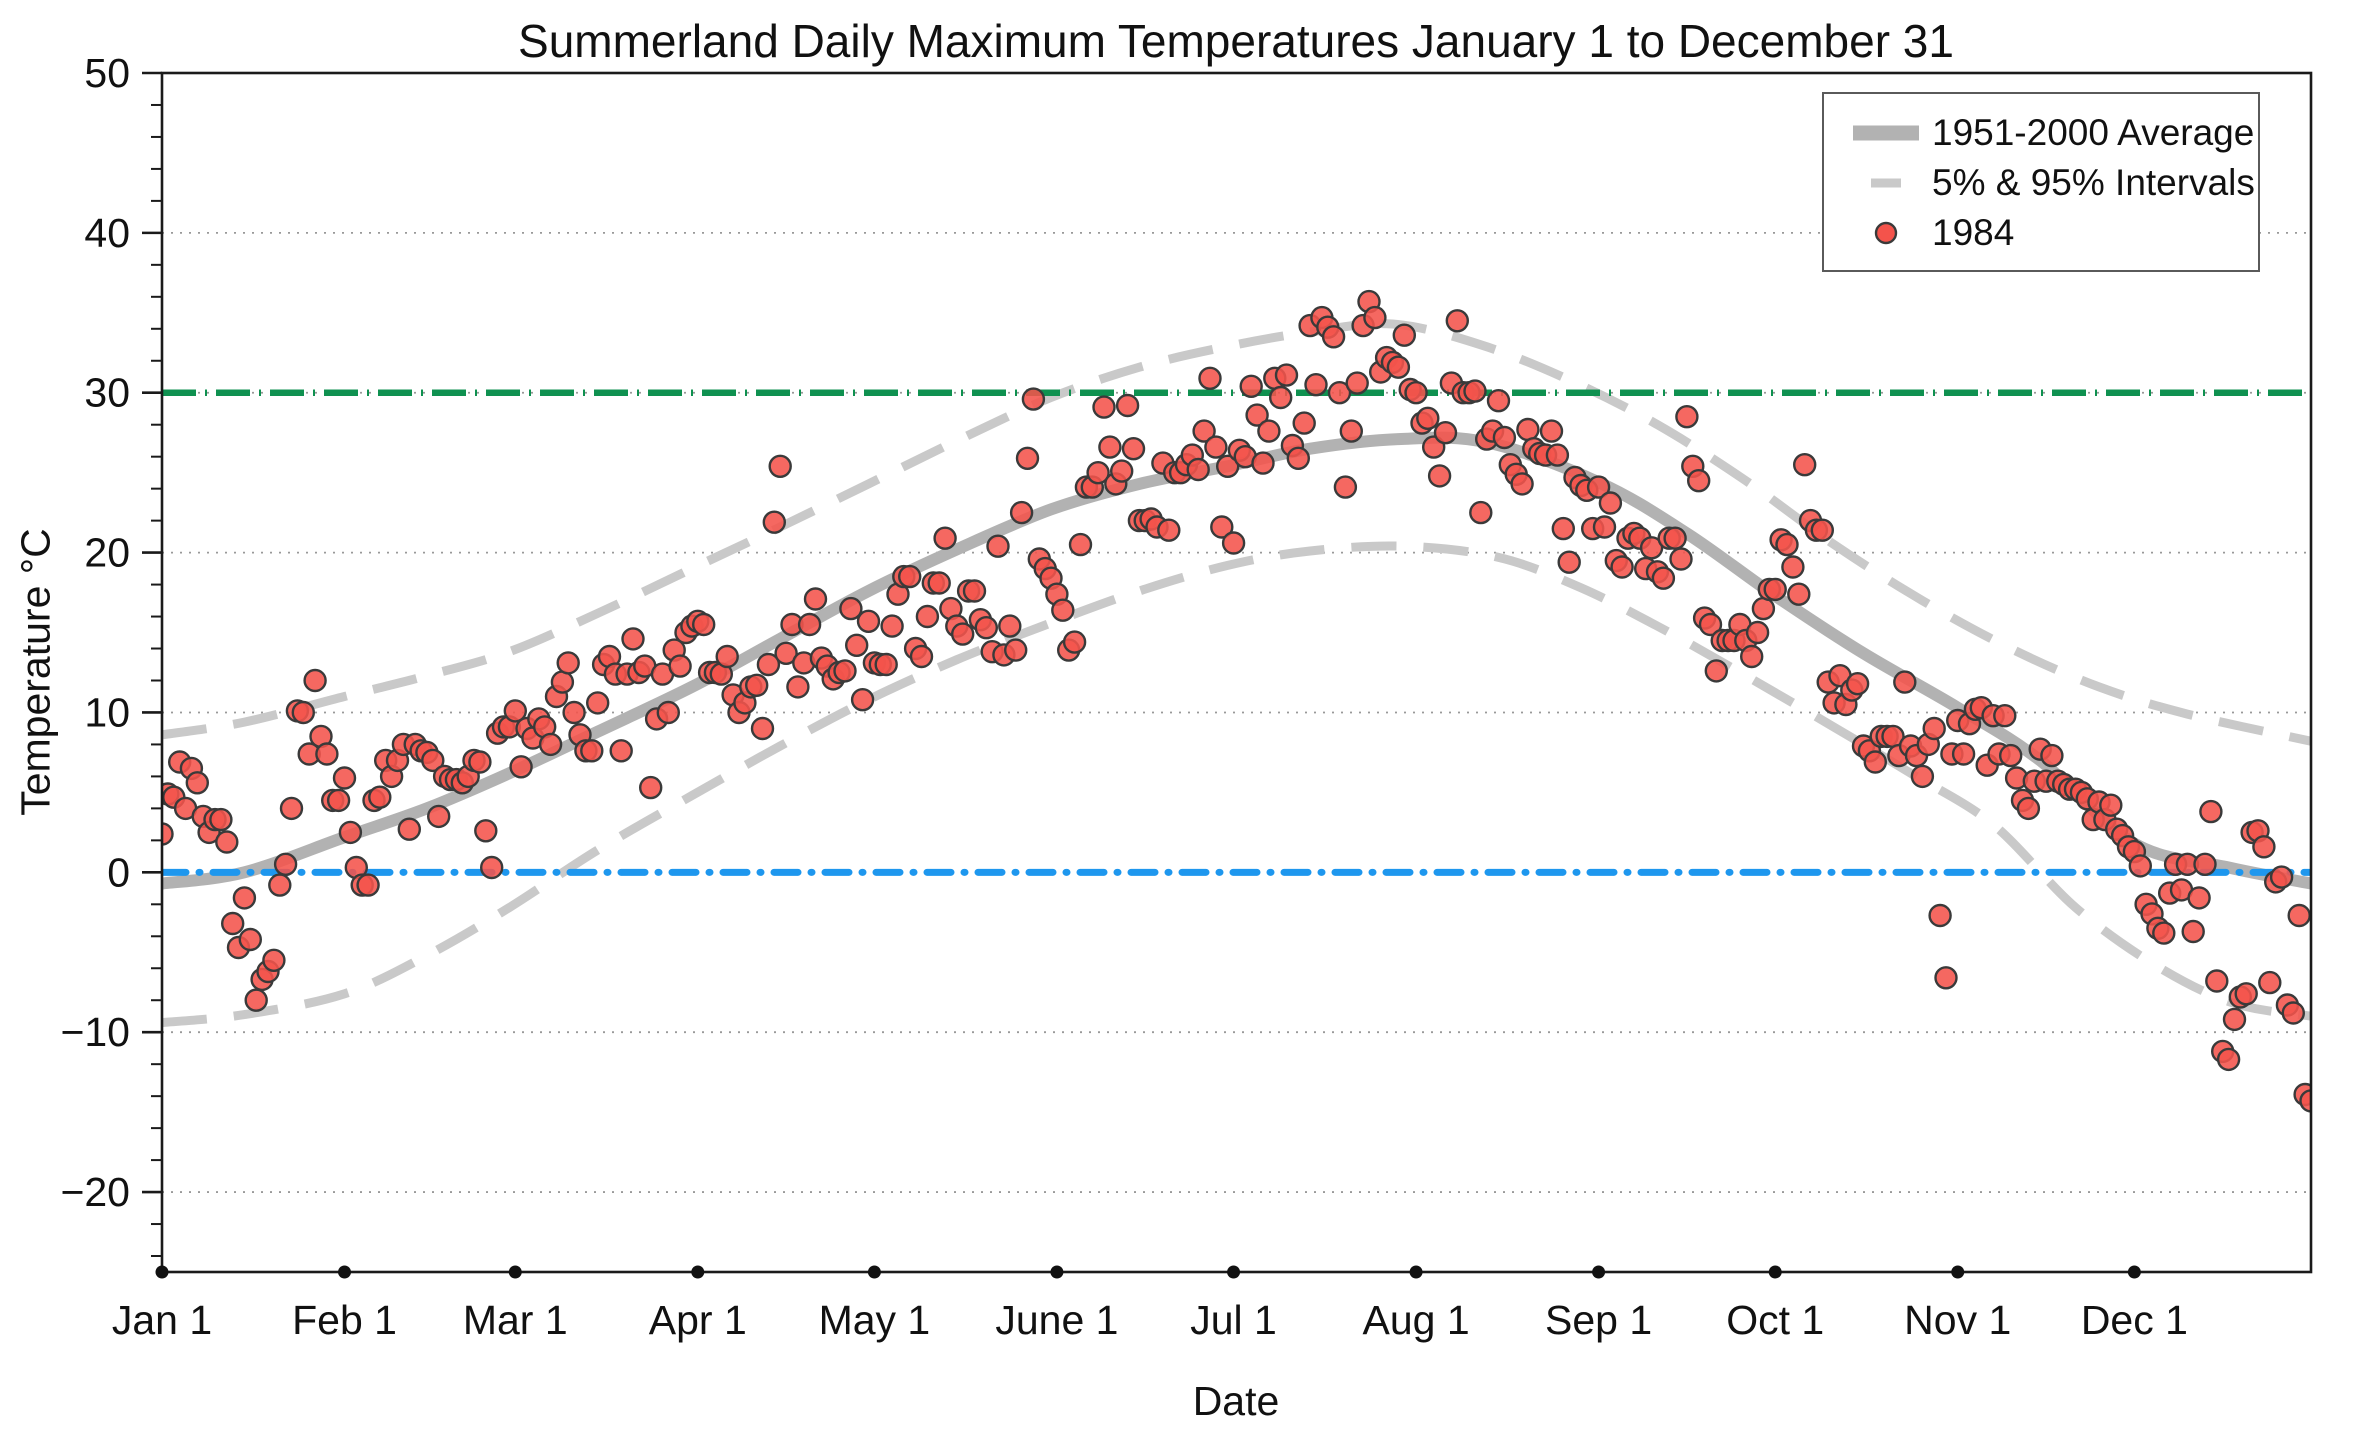  I want to click on svg-text: 40, so click(107, 233).